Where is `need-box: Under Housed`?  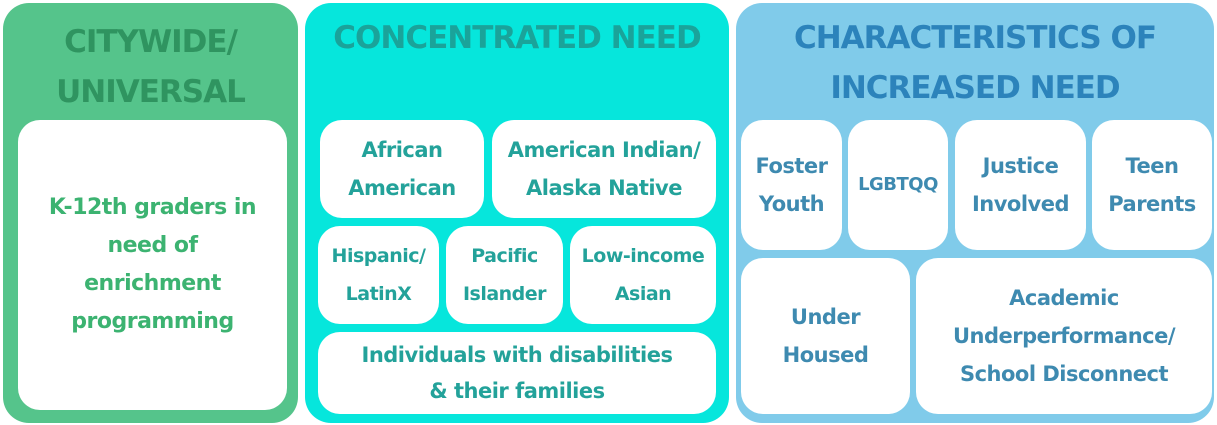
need-box: Under Housed is located at coordinates (825, 336).